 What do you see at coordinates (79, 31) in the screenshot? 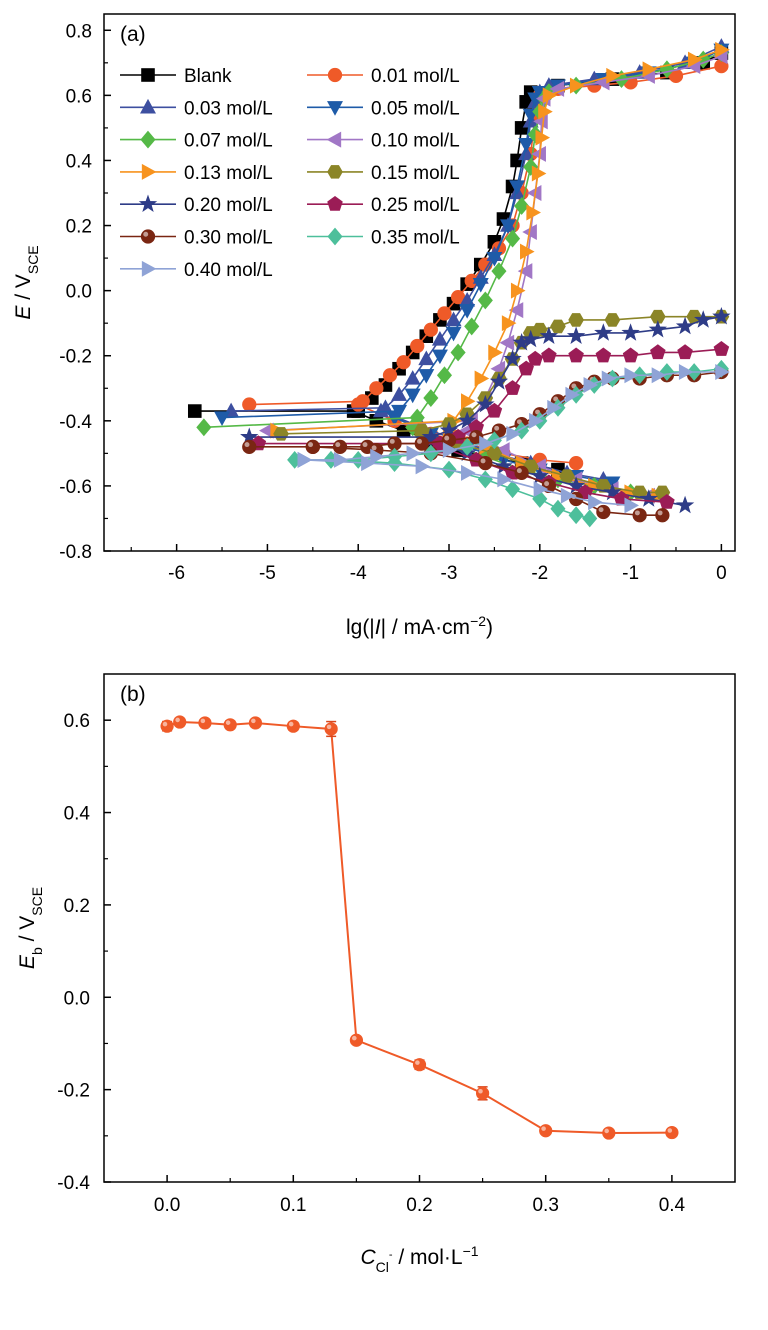
I see `y-tick-label: 0.8` at bounding box center [79, 31].